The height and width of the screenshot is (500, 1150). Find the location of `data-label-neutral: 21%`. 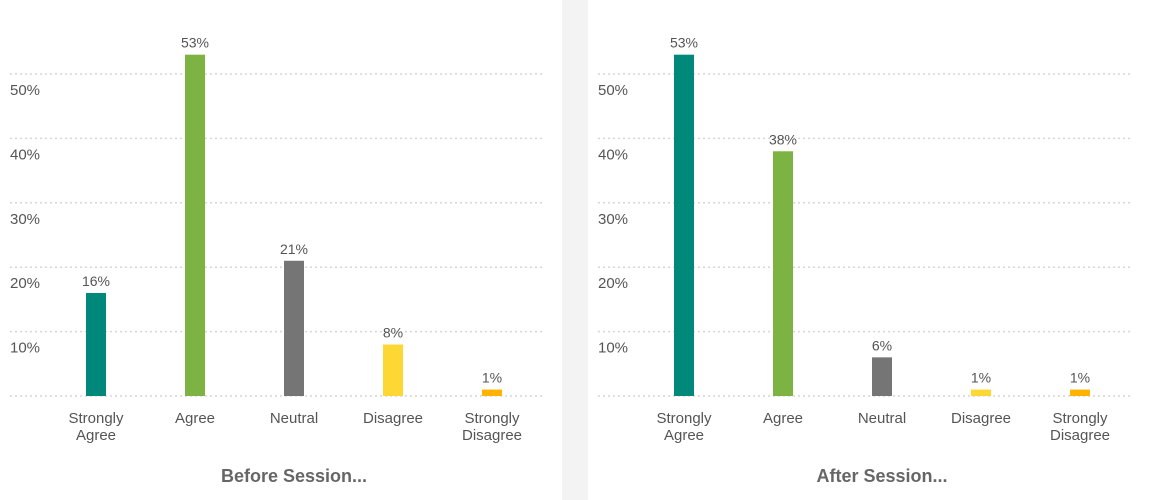

data-label-neutral: 21% is located at coordinates (294, 249).